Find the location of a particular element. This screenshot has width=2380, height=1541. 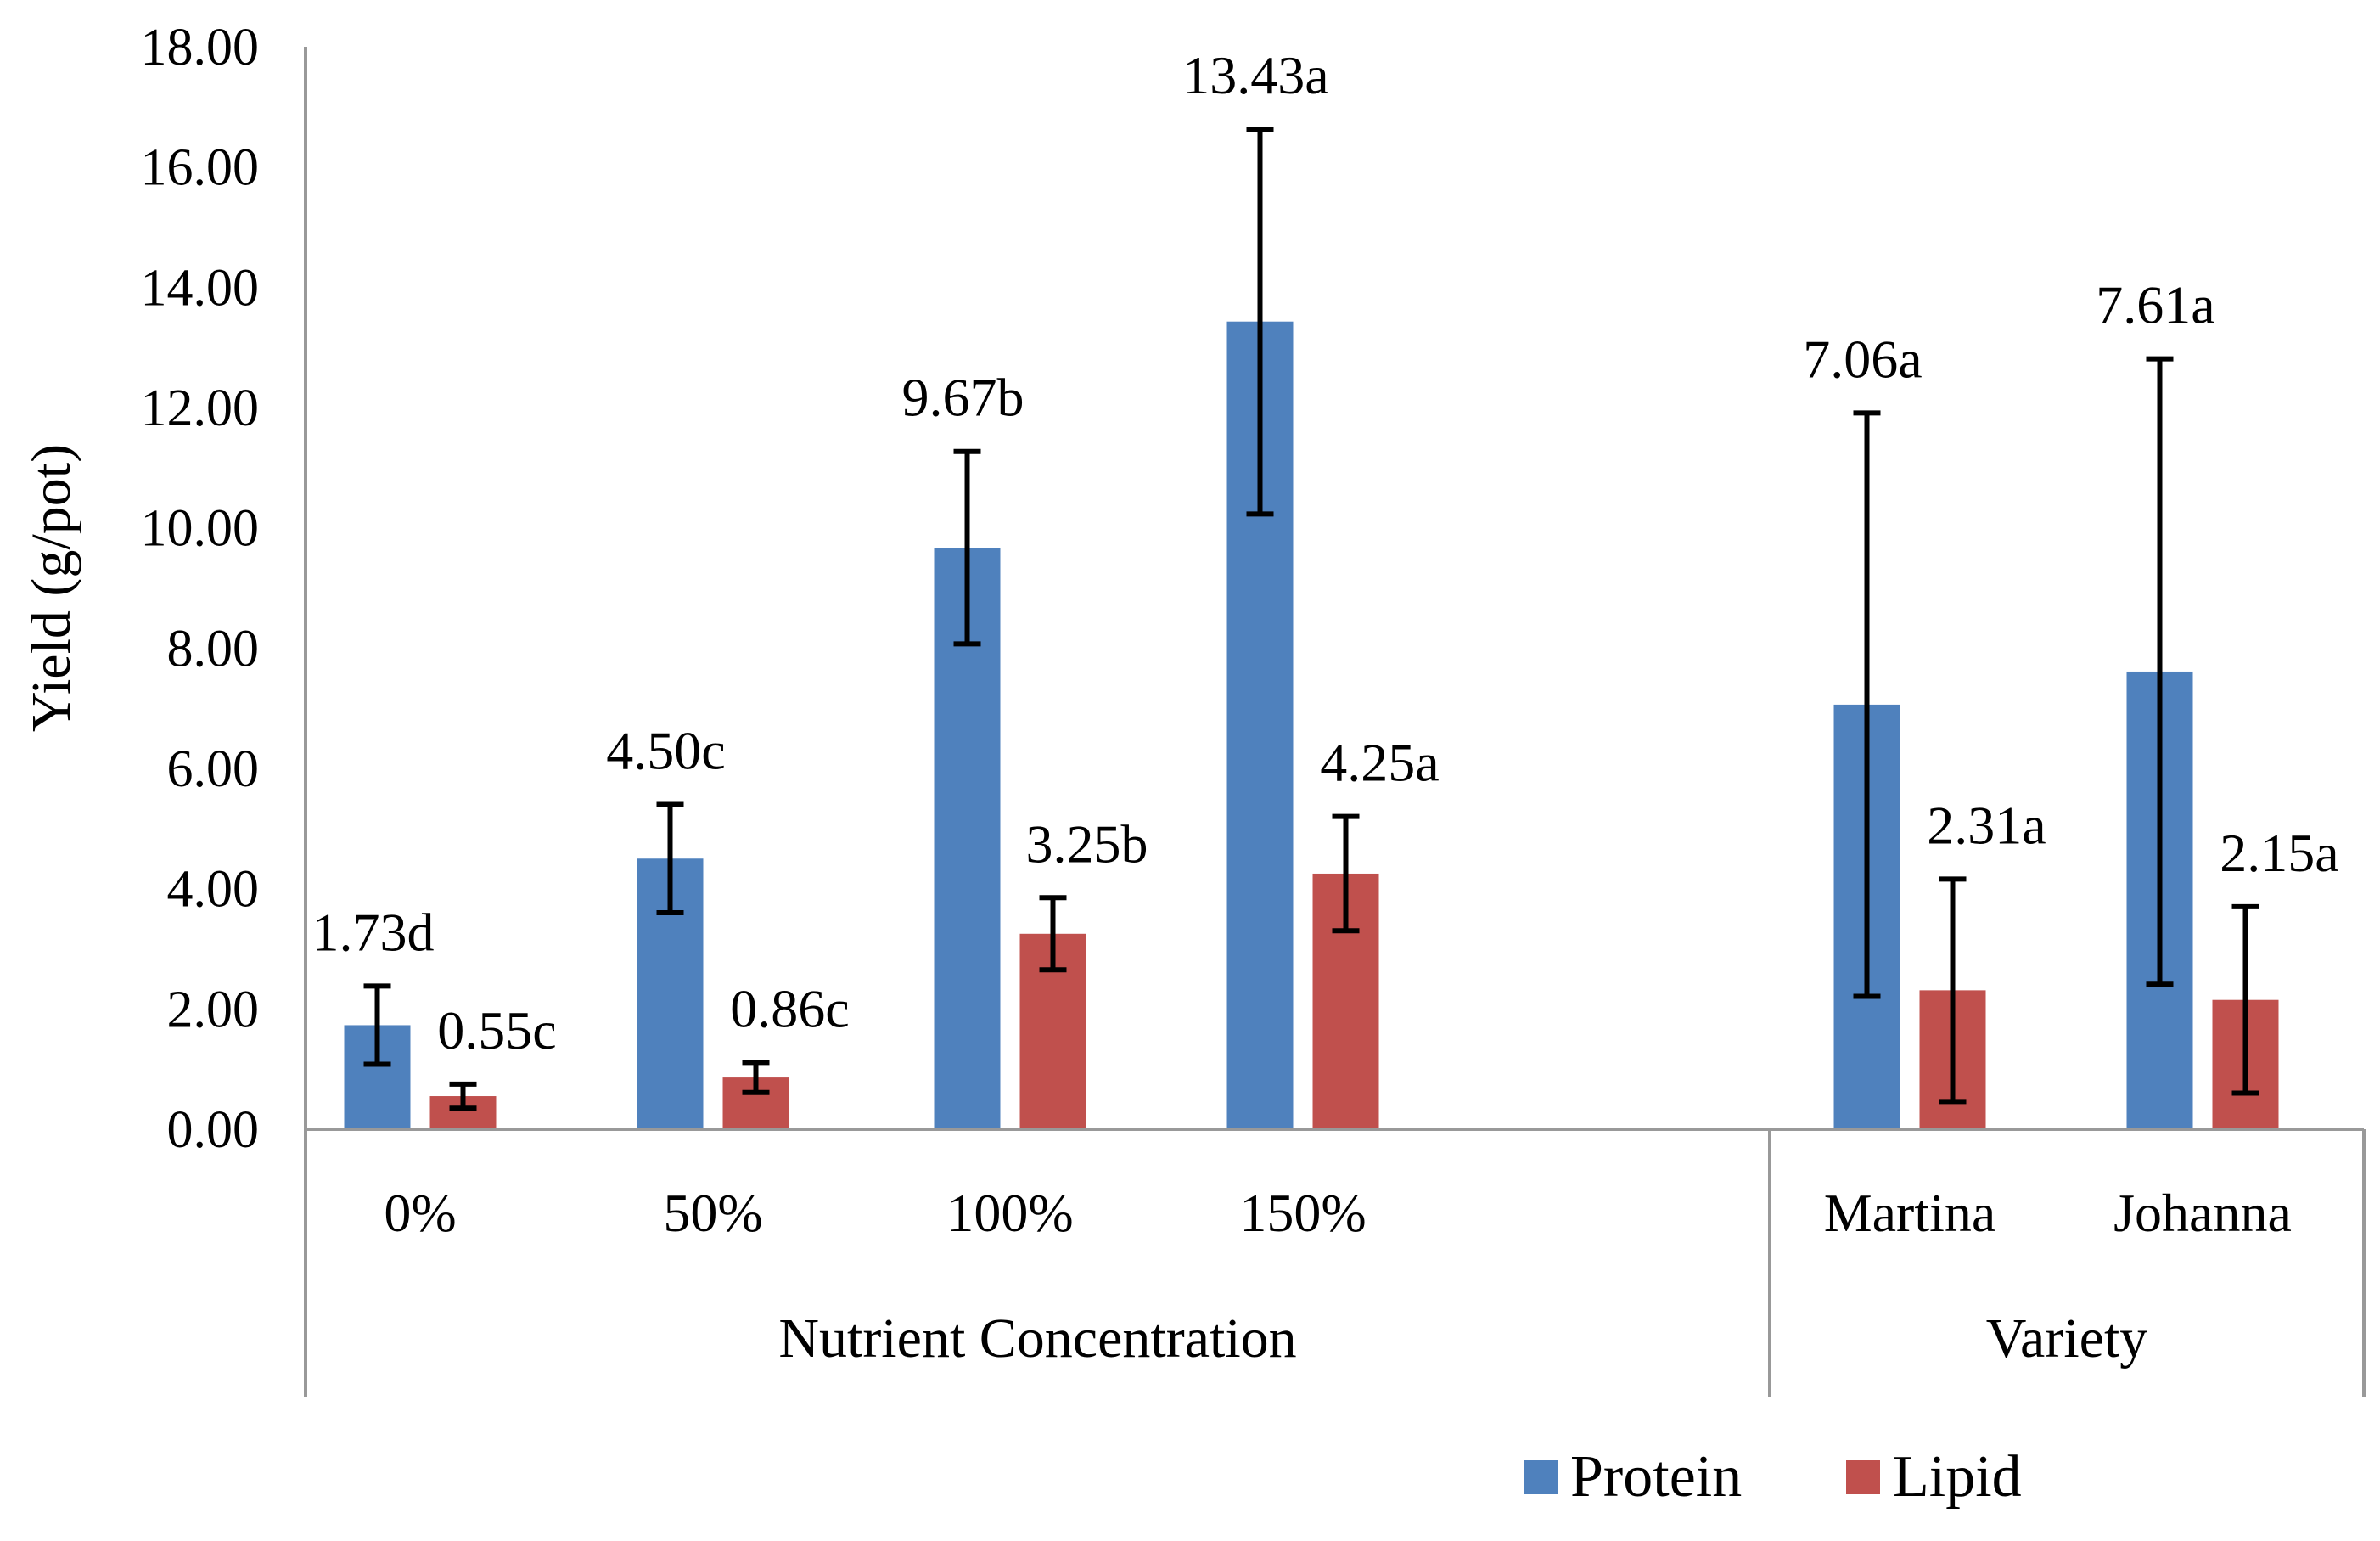

category-label: 50% is located at coordinates (712, 1213).